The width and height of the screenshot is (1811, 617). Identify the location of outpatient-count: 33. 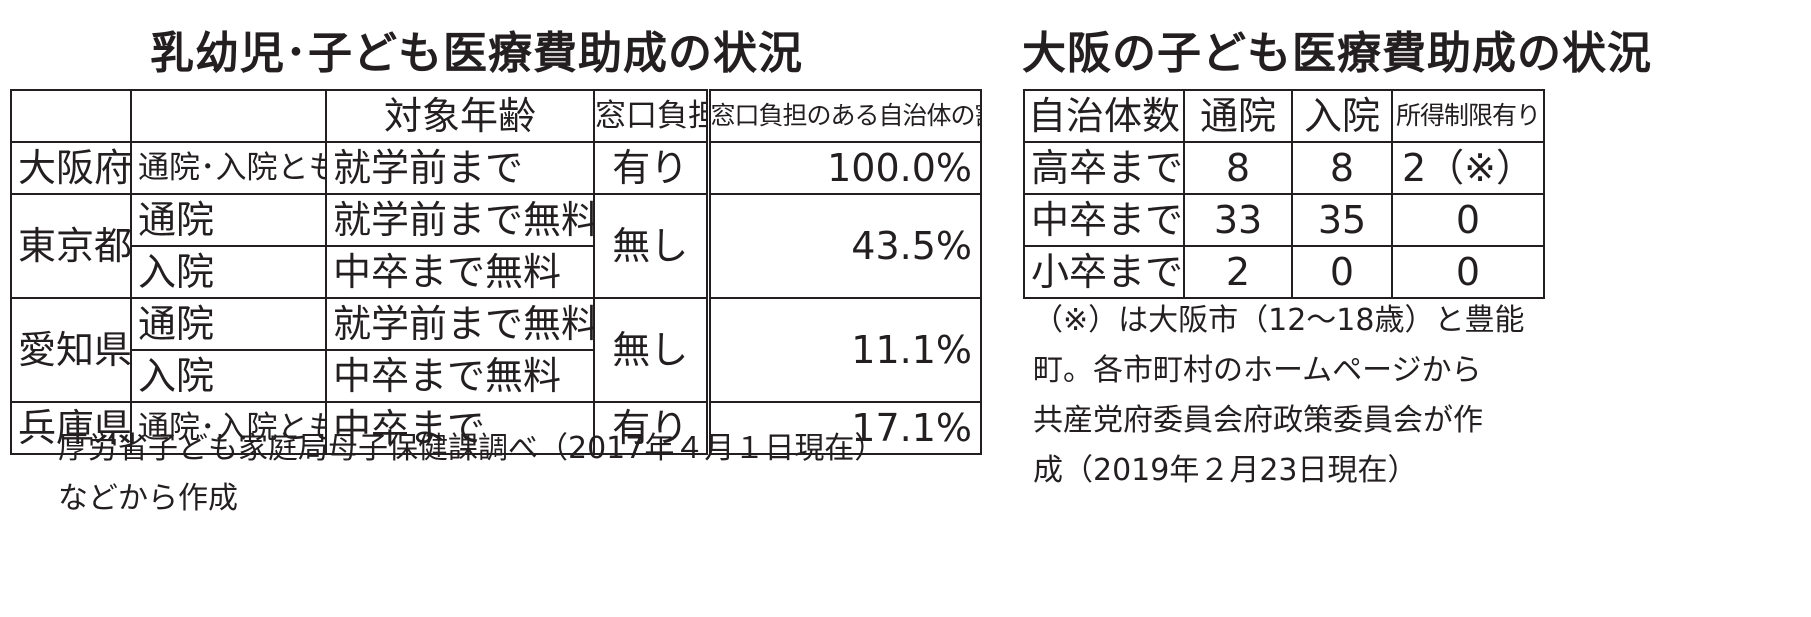
(1238, 220).